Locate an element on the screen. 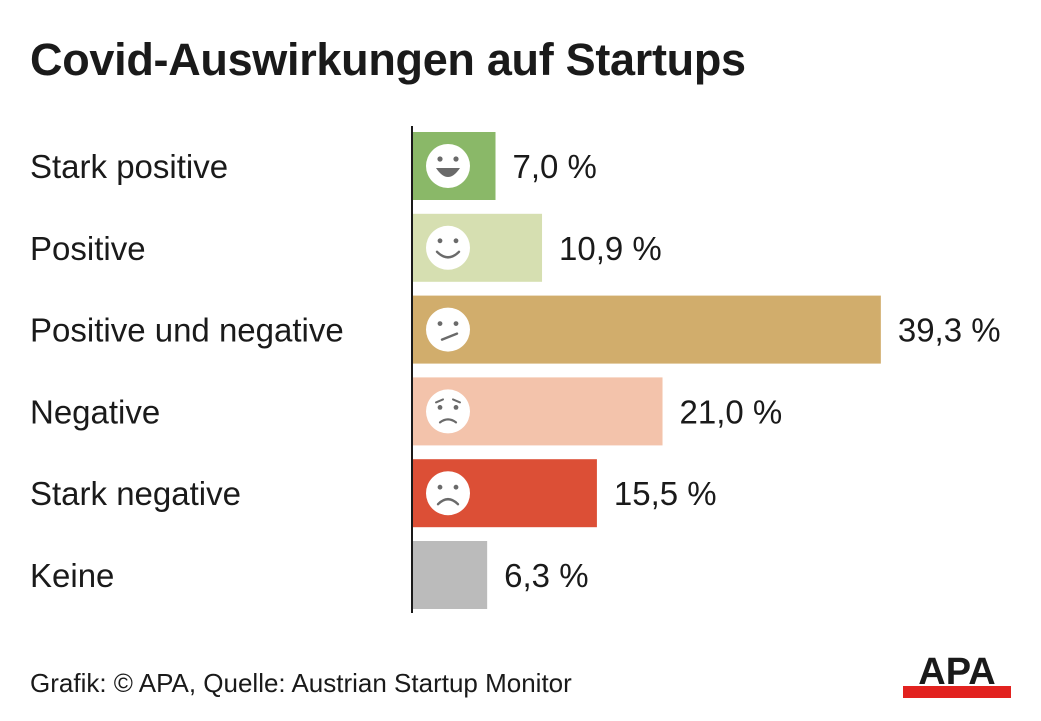 This screenshot has width=1041, height=721. category-label: Stark positive is located at coordinates (129, 166).